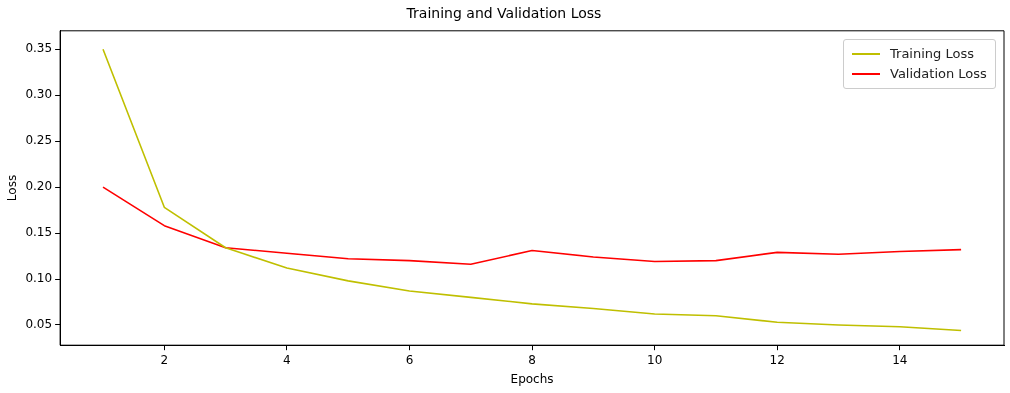 The height and width of the screenshot is (393, 1010). I want to click on y-tick-label: 0.35, so click(39, 48).